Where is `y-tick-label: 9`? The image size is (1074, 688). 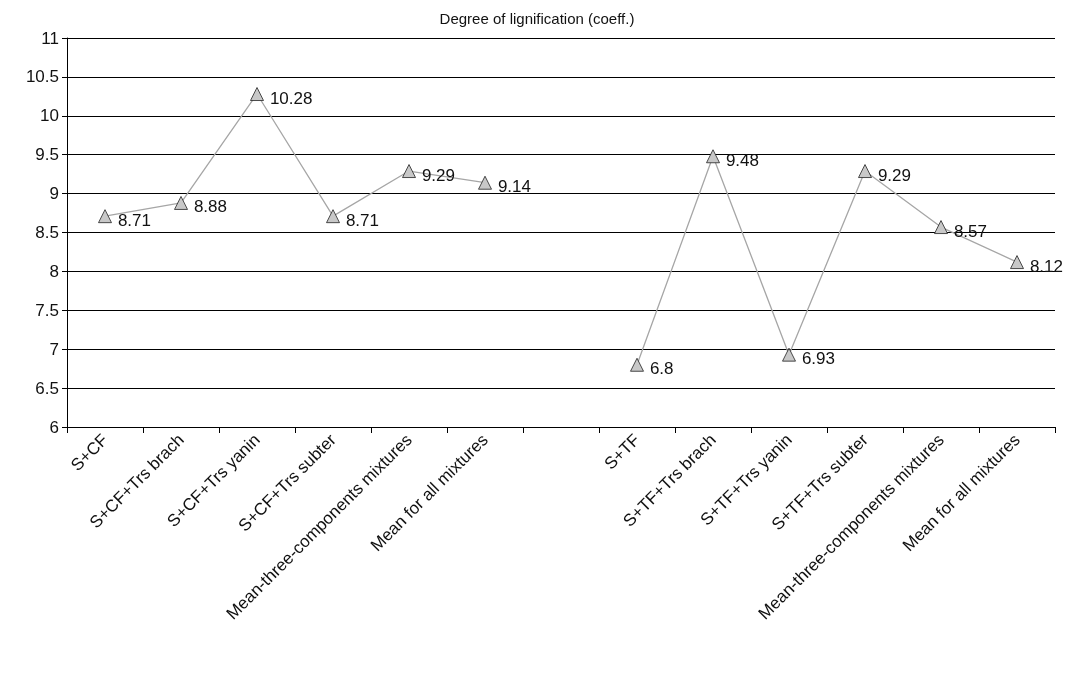 y-tick-label: 9 is located at coordinates (54, 194).